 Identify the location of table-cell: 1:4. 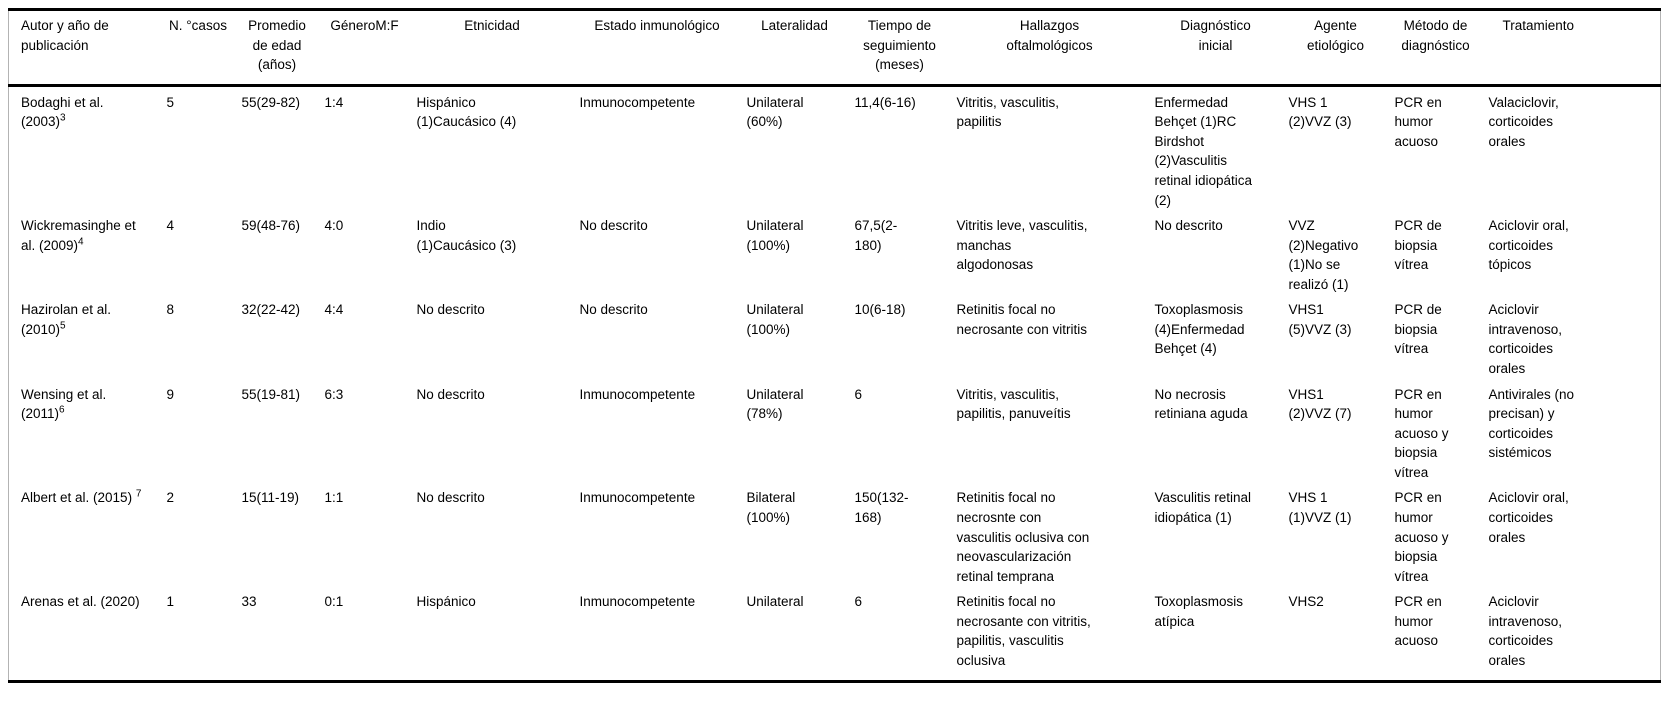
(334, 102).